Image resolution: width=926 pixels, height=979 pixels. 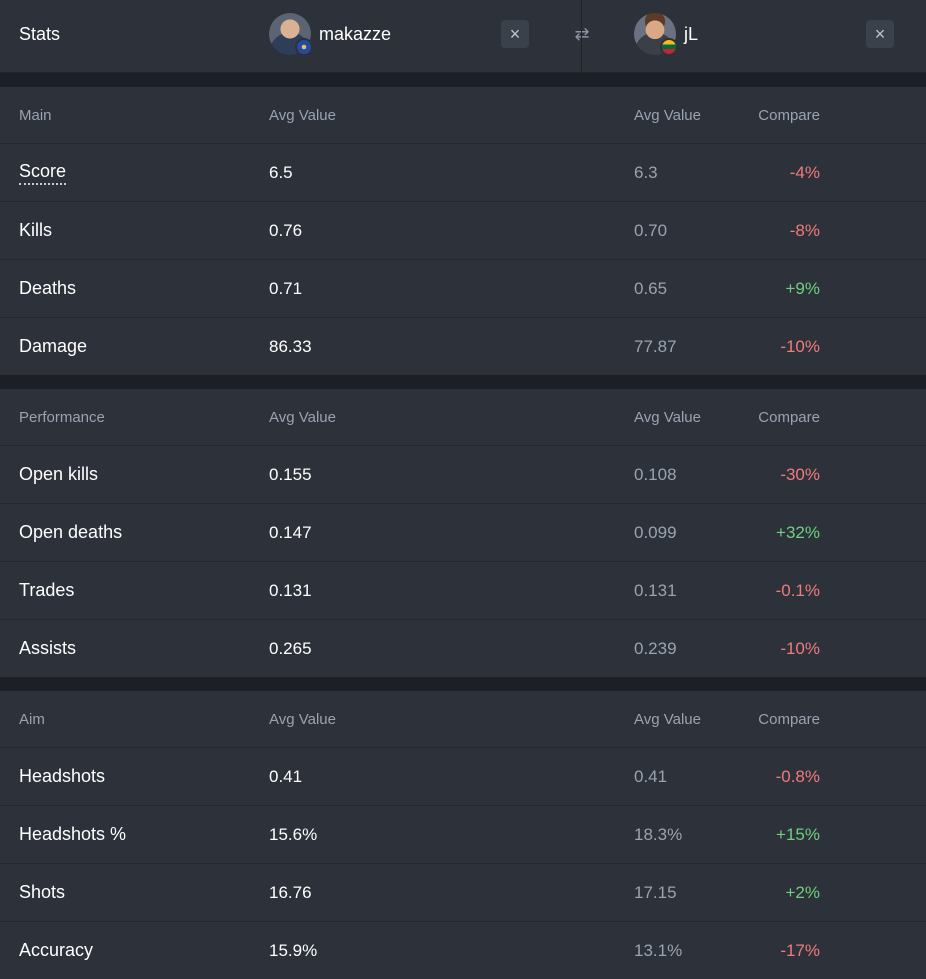 I want to click on section-title: Main, so click(x=35, y=115).